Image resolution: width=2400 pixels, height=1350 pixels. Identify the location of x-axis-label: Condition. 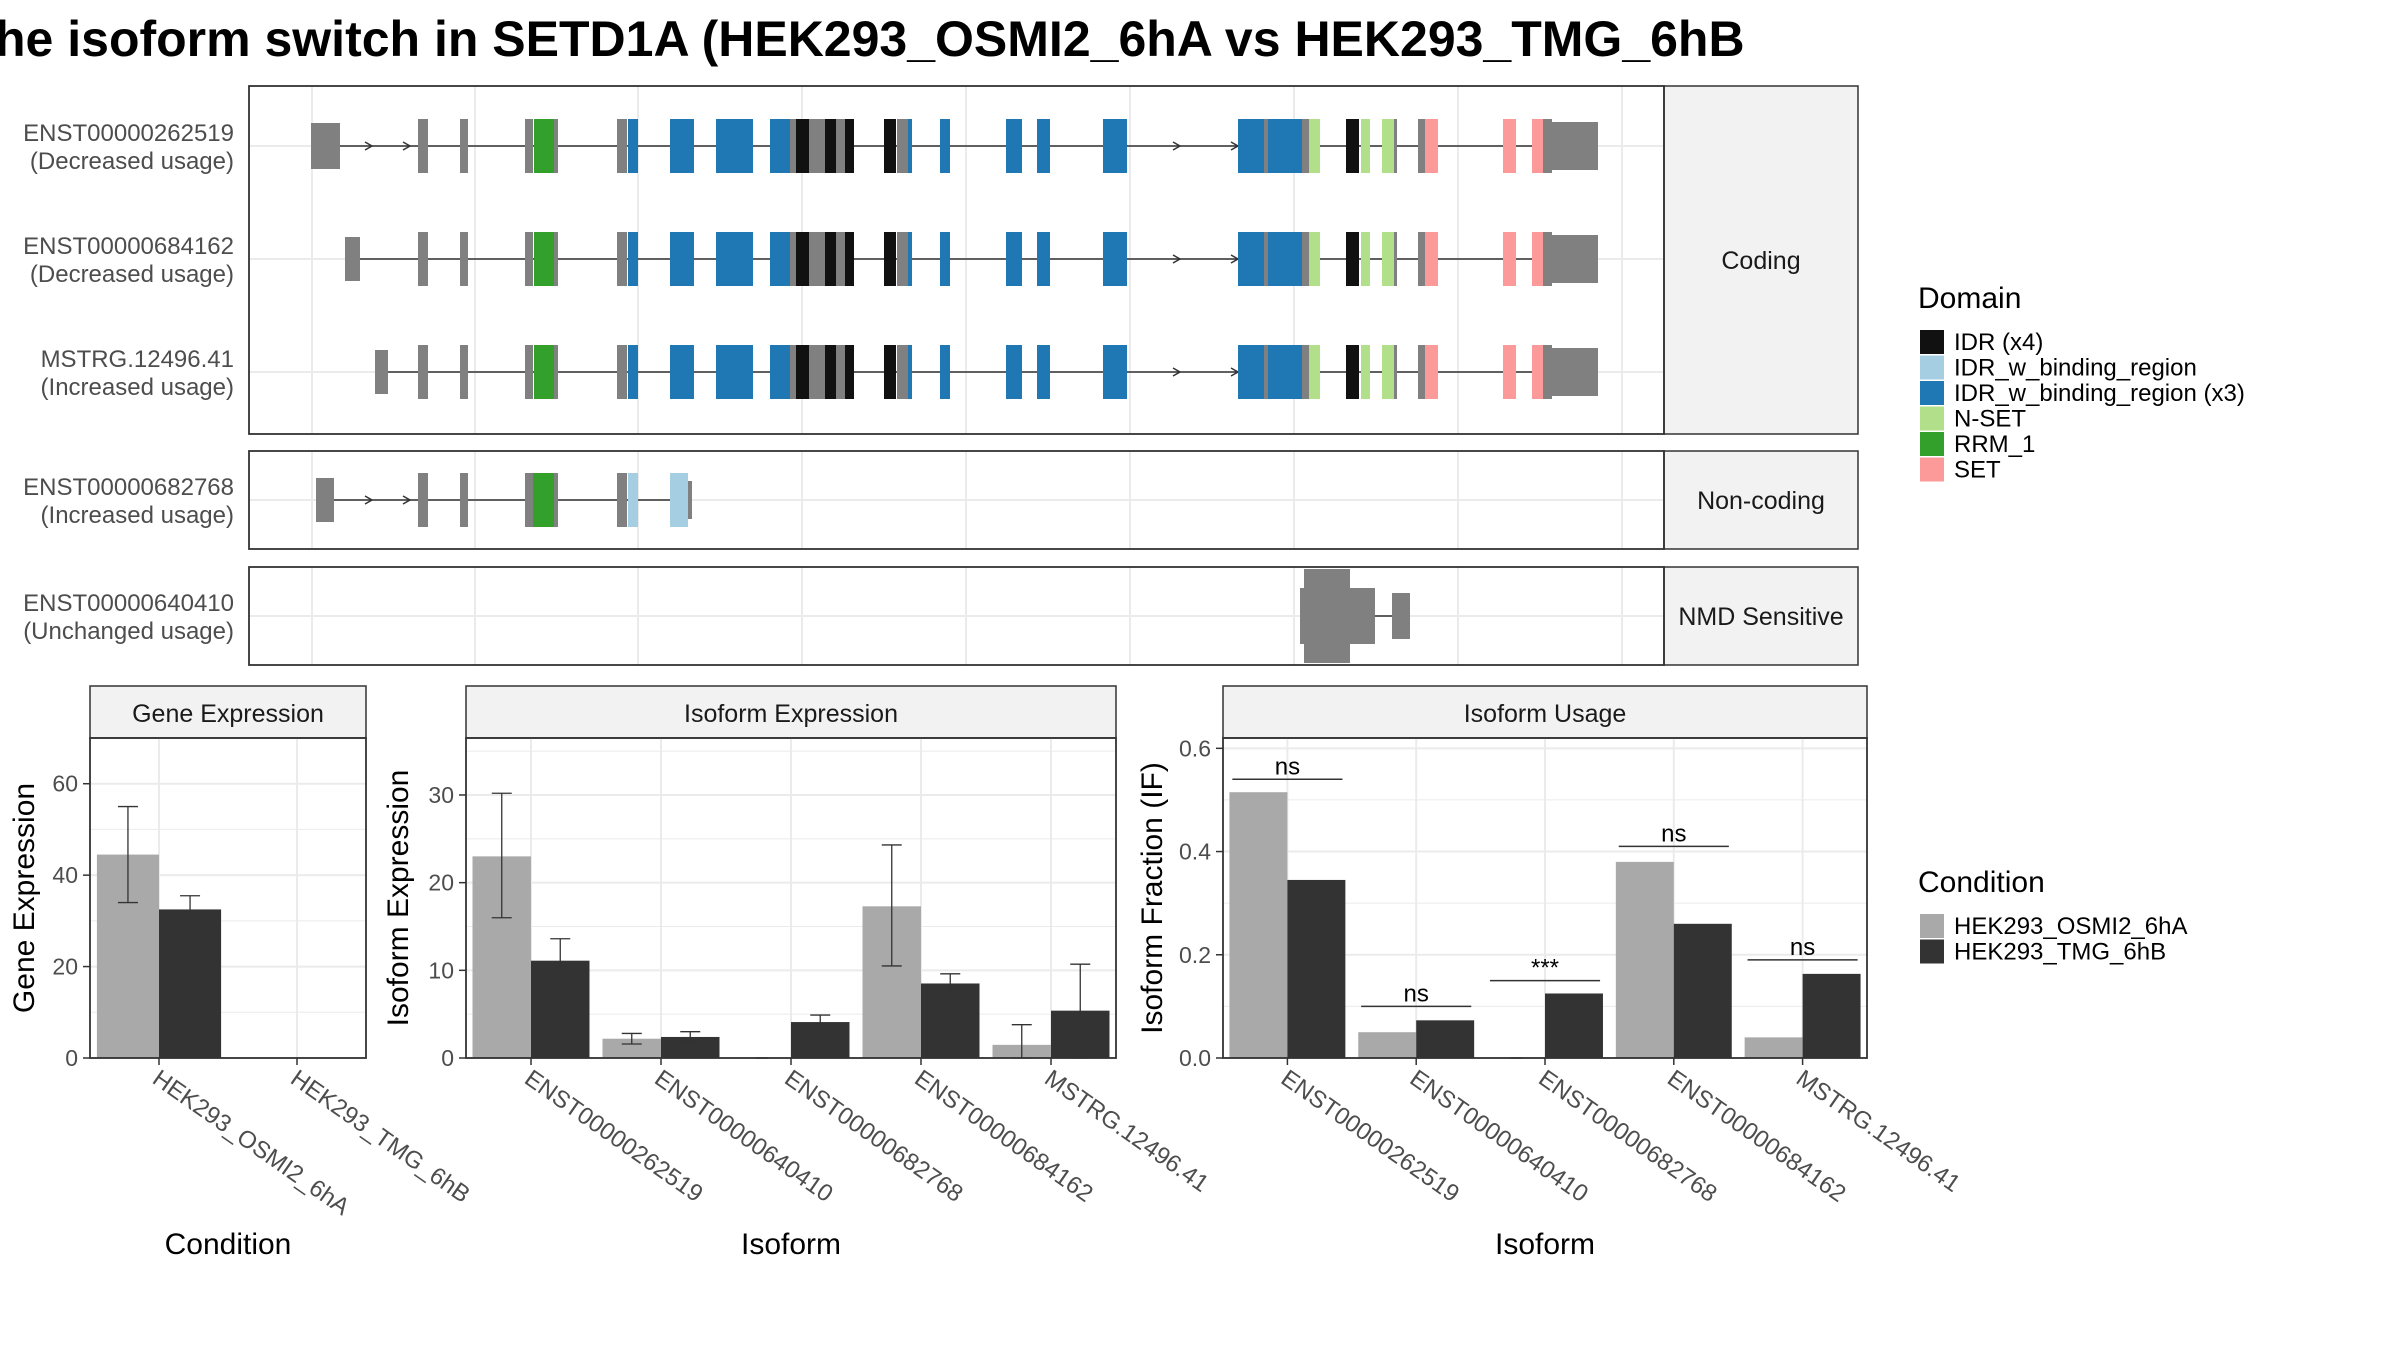
(228, 1244).